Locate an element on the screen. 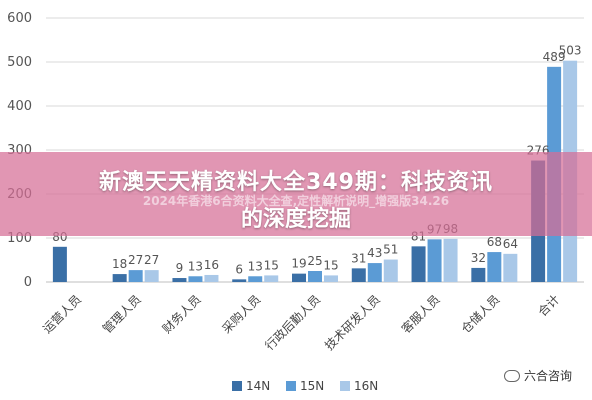 The height and width of the screenshot is (400, 592). data-label: 51 is located at coordinates (390, 250).